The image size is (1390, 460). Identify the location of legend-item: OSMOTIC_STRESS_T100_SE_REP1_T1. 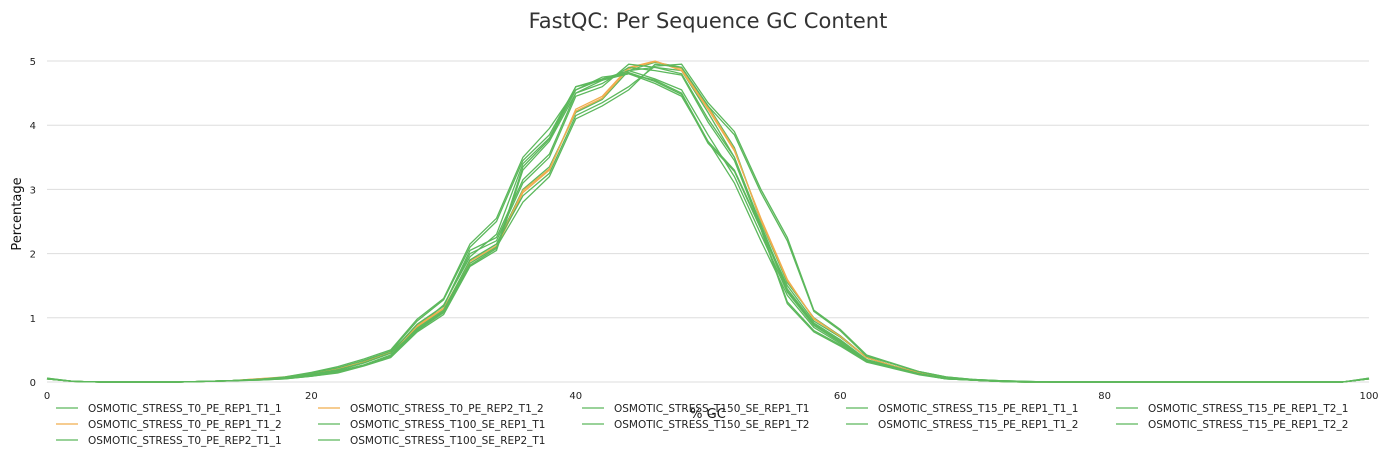
(431, 425).